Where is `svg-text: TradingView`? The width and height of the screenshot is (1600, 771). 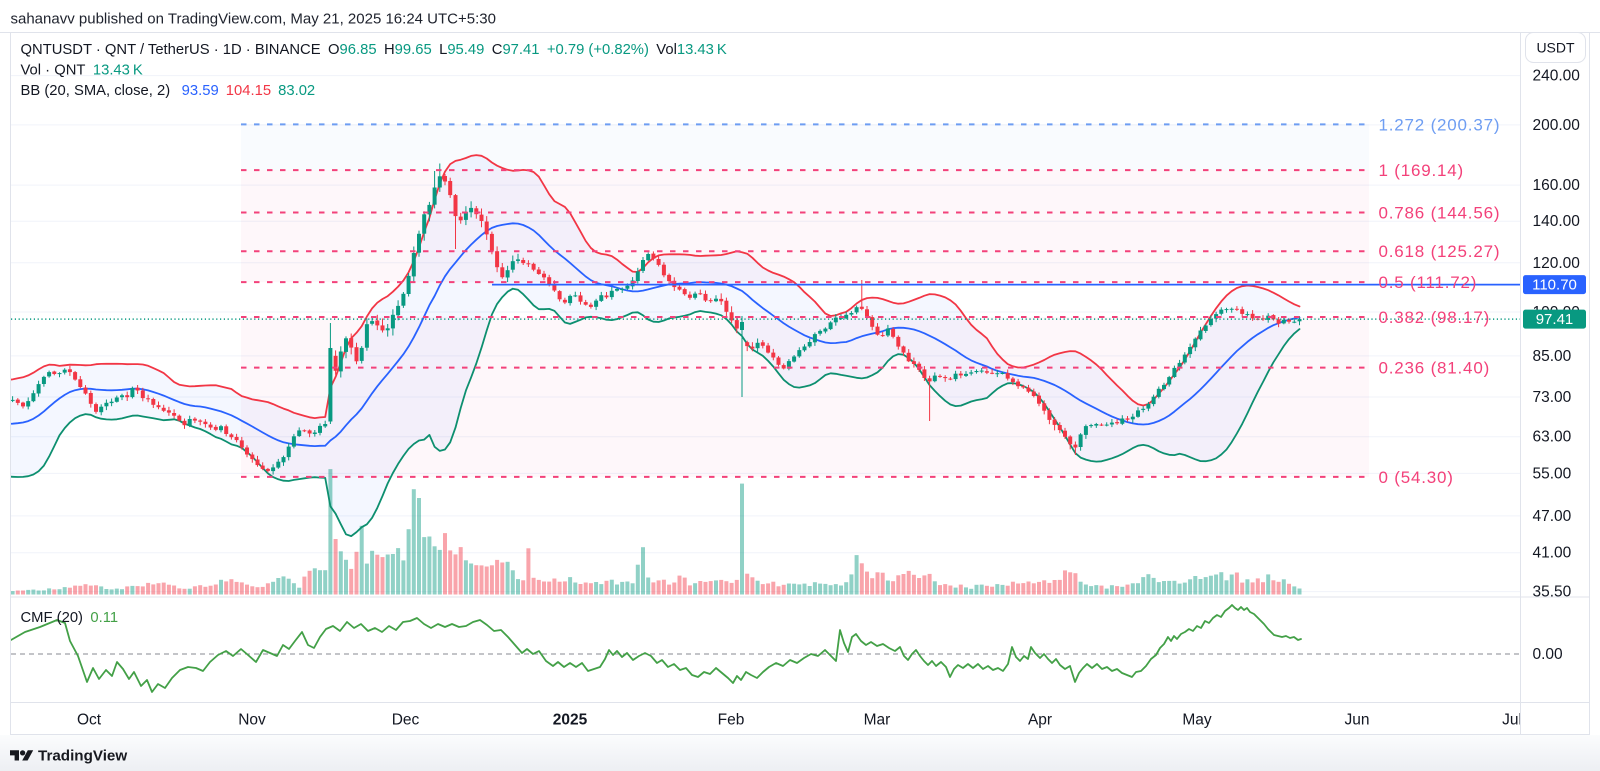 svg-text: TradingView is located at coordinates (82, 756).